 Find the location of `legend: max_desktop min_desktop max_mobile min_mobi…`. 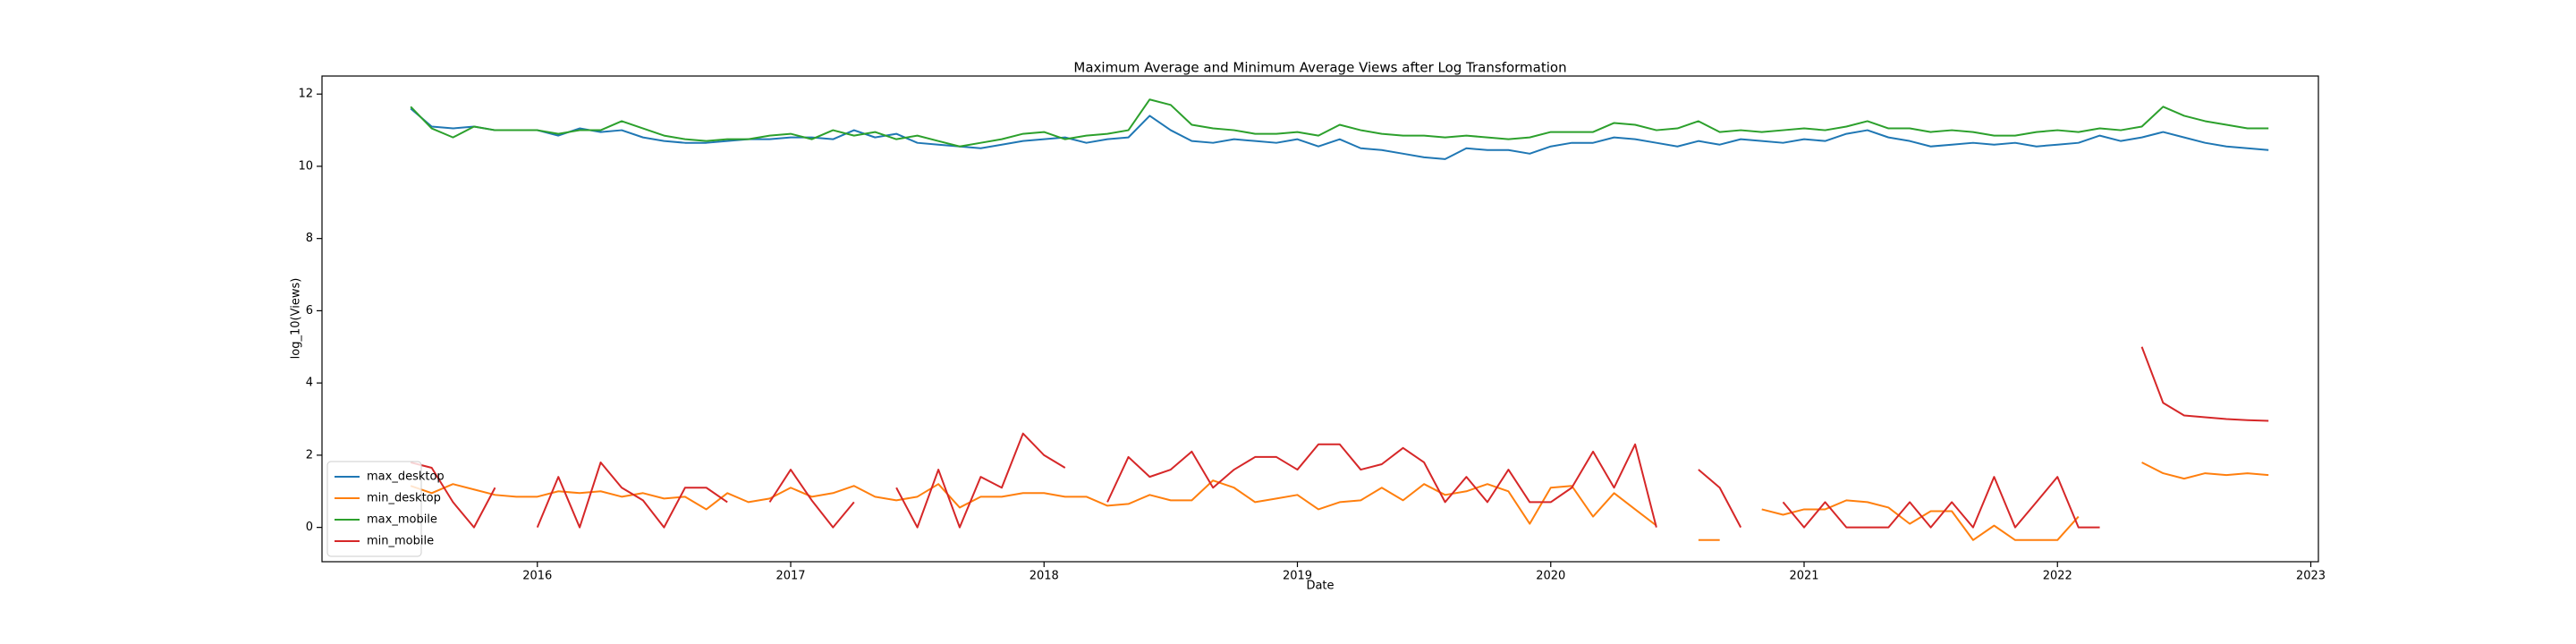

legend: max_desktop min_desktop max_mobile min_mobi… is located at coordinates (385, 509).